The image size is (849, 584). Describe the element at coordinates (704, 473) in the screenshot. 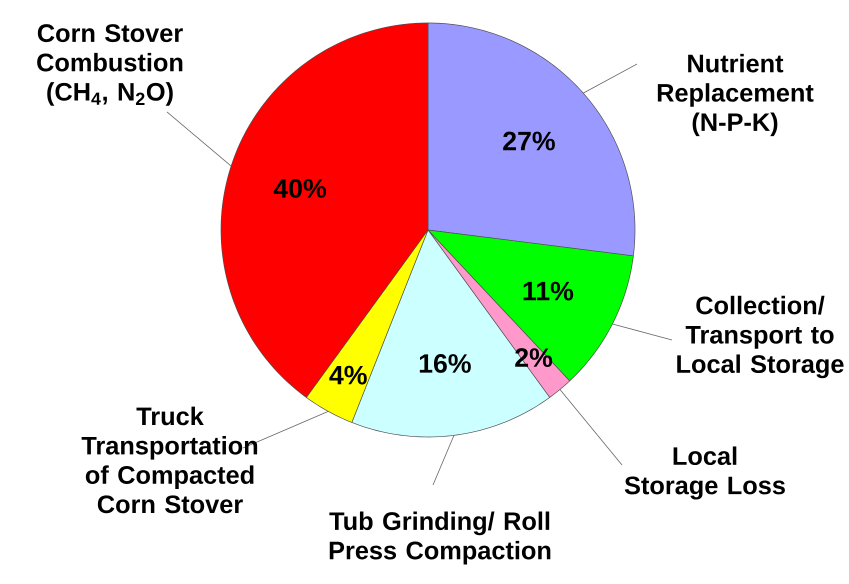

I see `slice-label: Local Storage Loss` at that location.